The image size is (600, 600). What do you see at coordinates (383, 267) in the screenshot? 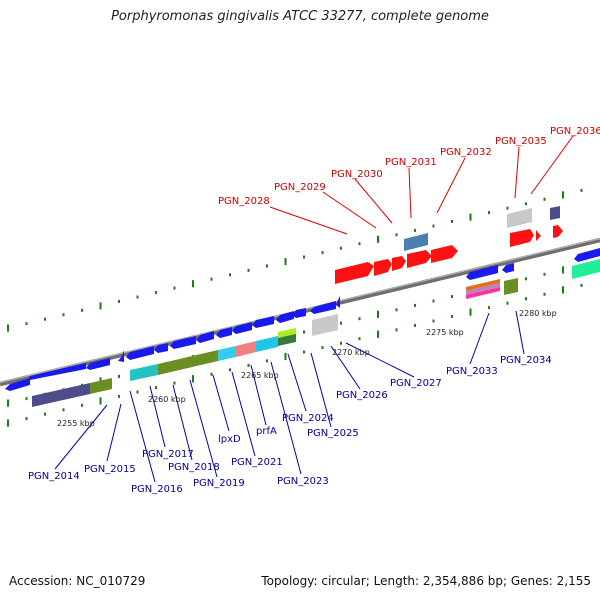
I see `gene-arrow-pgn2029` at bounding box center [383, 267].